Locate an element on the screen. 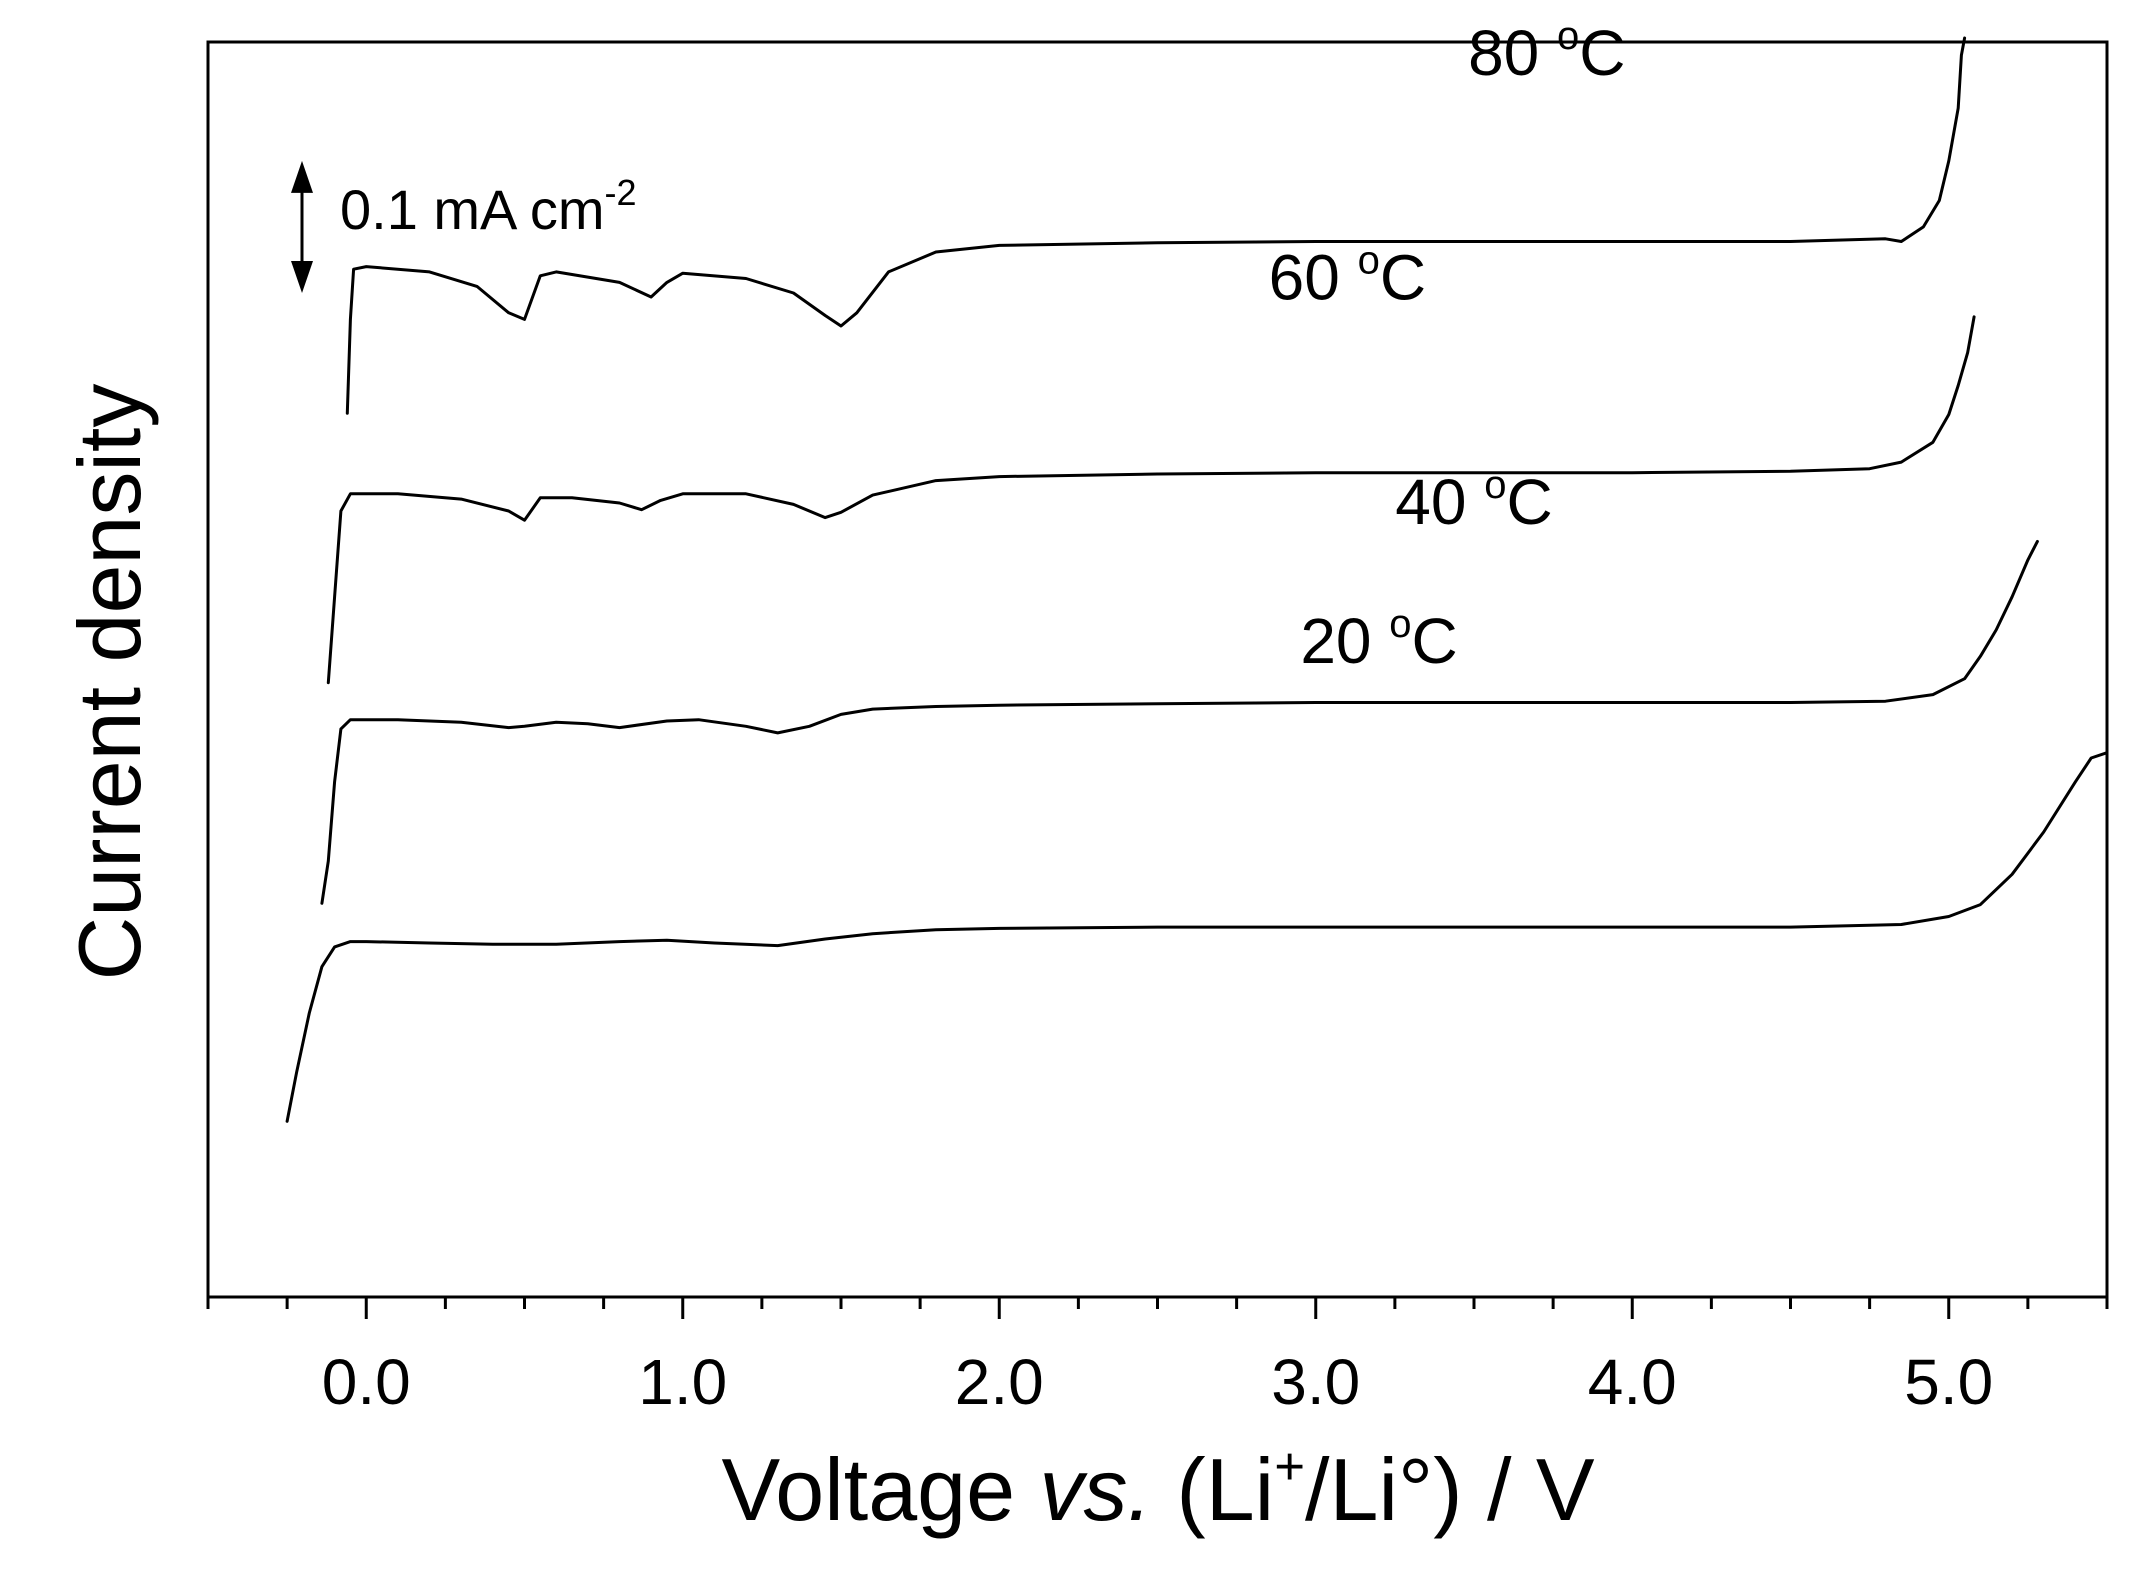 The width and height of the screenshot is (2138, 1577). x-axis-ticks is located at coordinates (1157, 1308).